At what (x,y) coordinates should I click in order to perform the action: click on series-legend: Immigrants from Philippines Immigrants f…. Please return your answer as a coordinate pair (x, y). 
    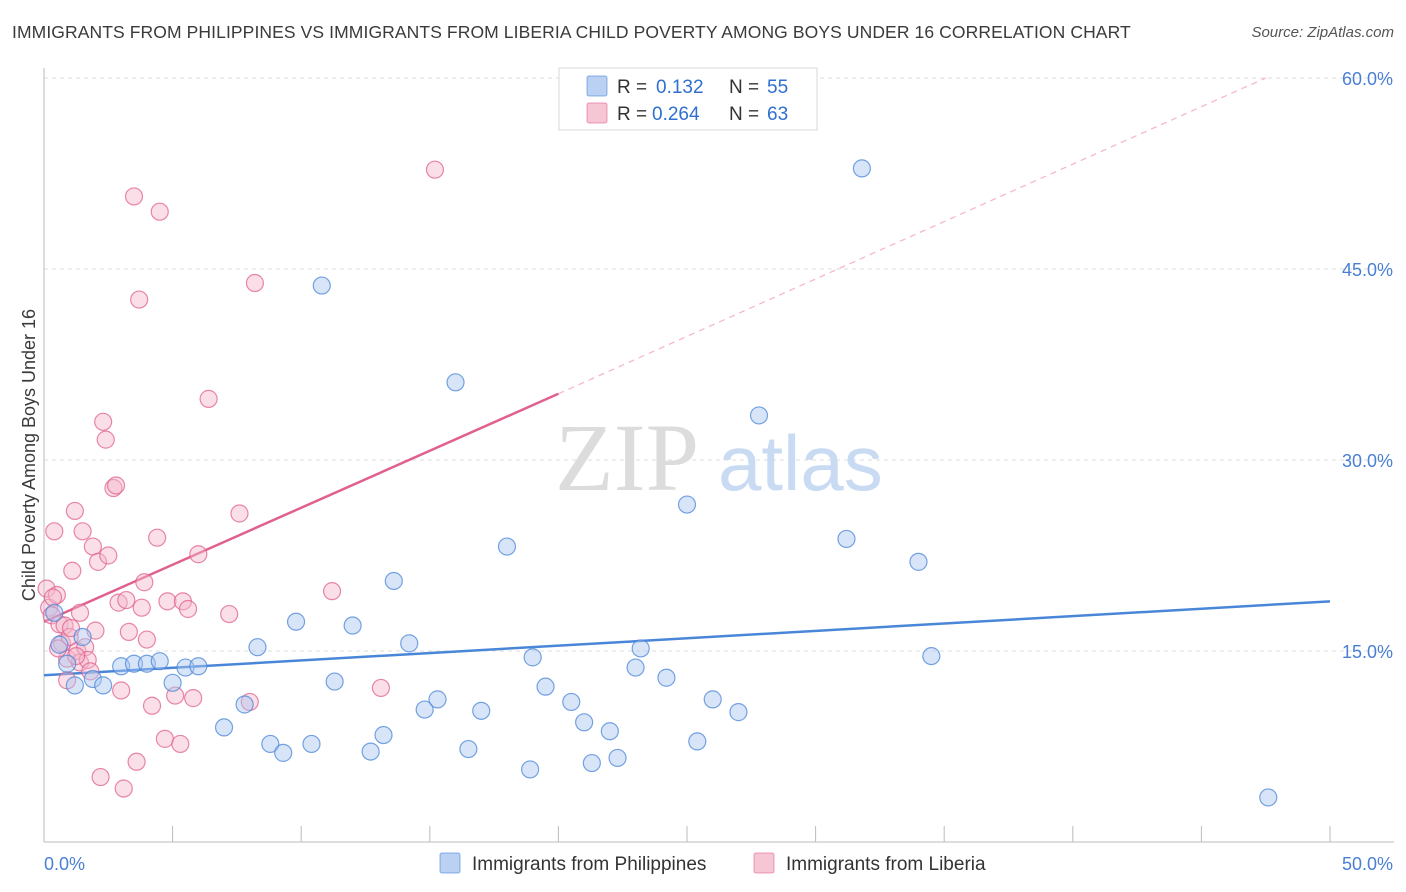
    Looking at the image, I should click on (712, 863).